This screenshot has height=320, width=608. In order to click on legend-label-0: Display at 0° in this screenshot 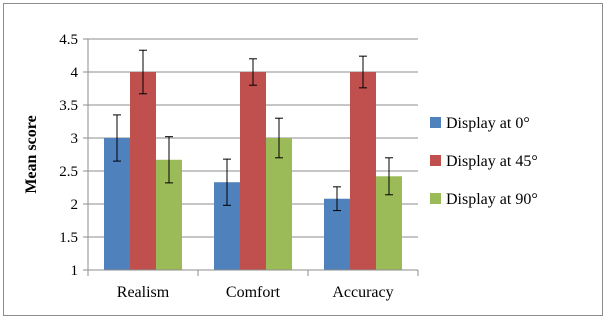, I will do `click(488, 123)`.